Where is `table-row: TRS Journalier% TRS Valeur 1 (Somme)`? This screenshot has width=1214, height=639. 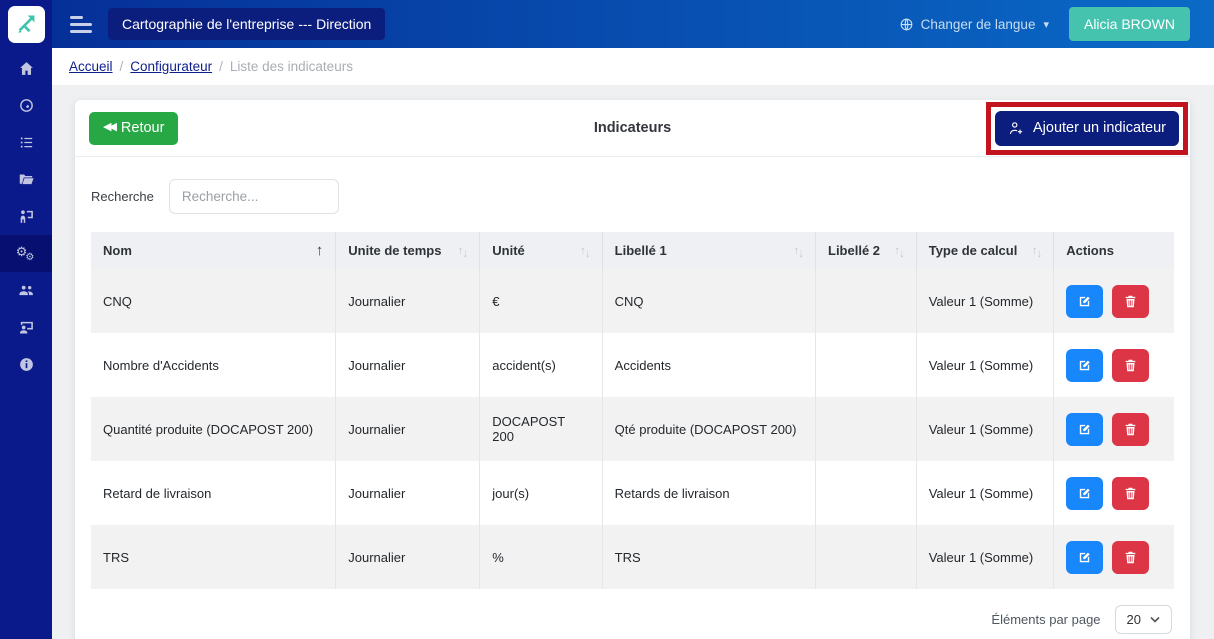
table-row: TRS Journalier% TRS Valeur 1 (Somme) is located at coordinates (632, 557).